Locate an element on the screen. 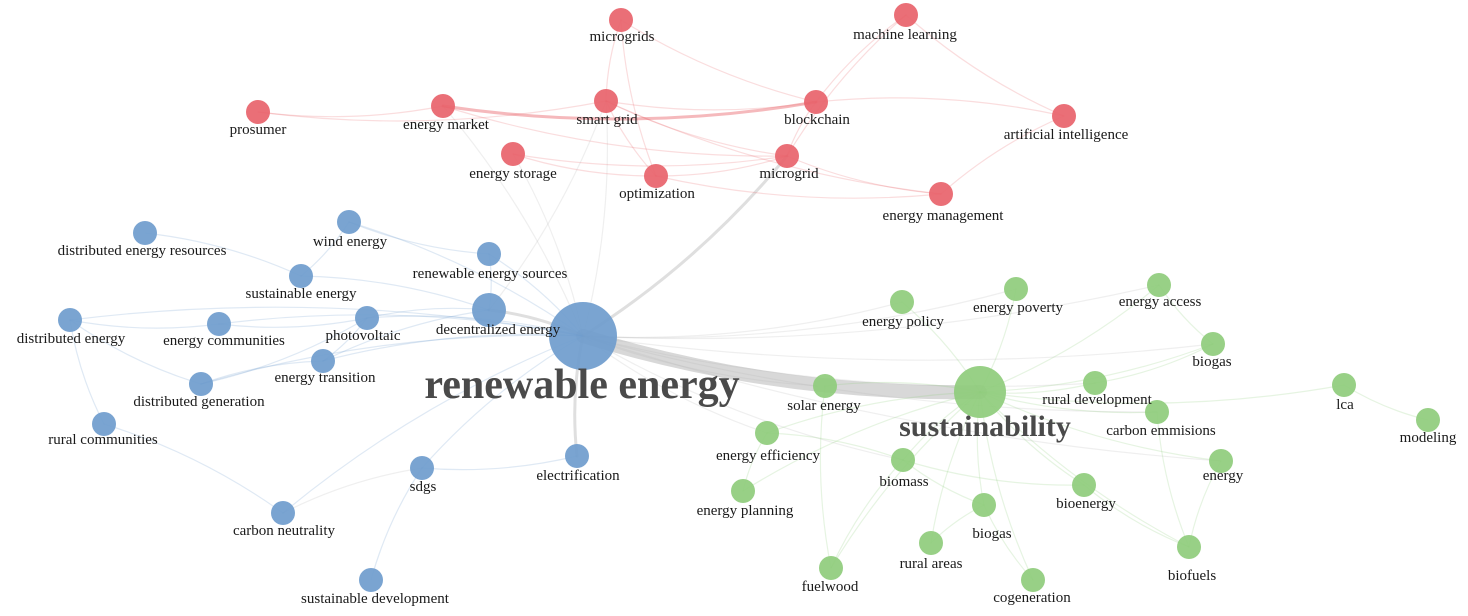 This screenshot has width=1468, height=616. edge-biomass-bioenergy is located at coordinates (993, 472).